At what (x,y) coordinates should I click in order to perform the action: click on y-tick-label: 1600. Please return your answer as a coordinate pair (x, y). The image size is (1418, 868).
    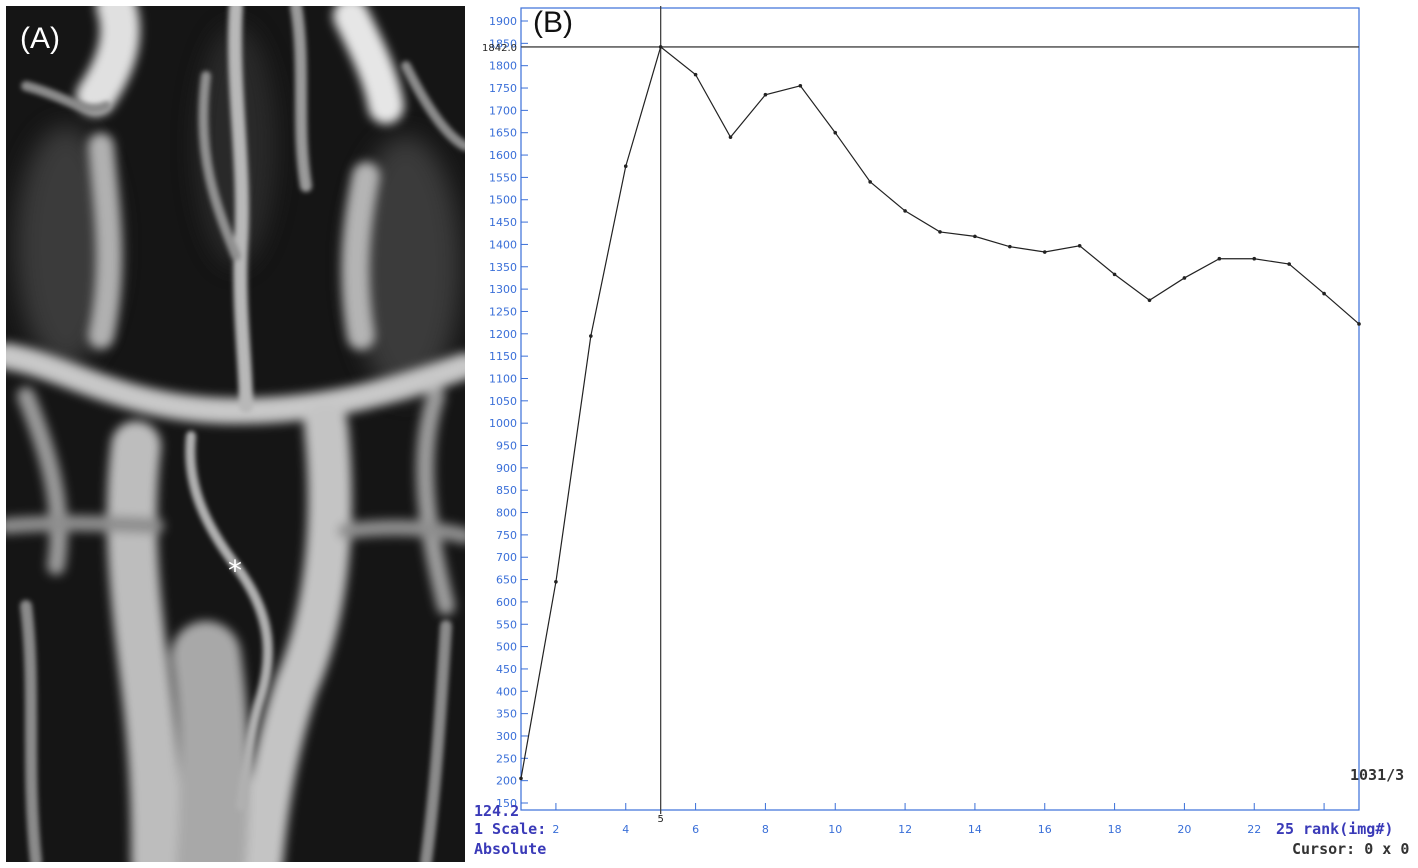
    Looking at the image, I should click on (503, 155).